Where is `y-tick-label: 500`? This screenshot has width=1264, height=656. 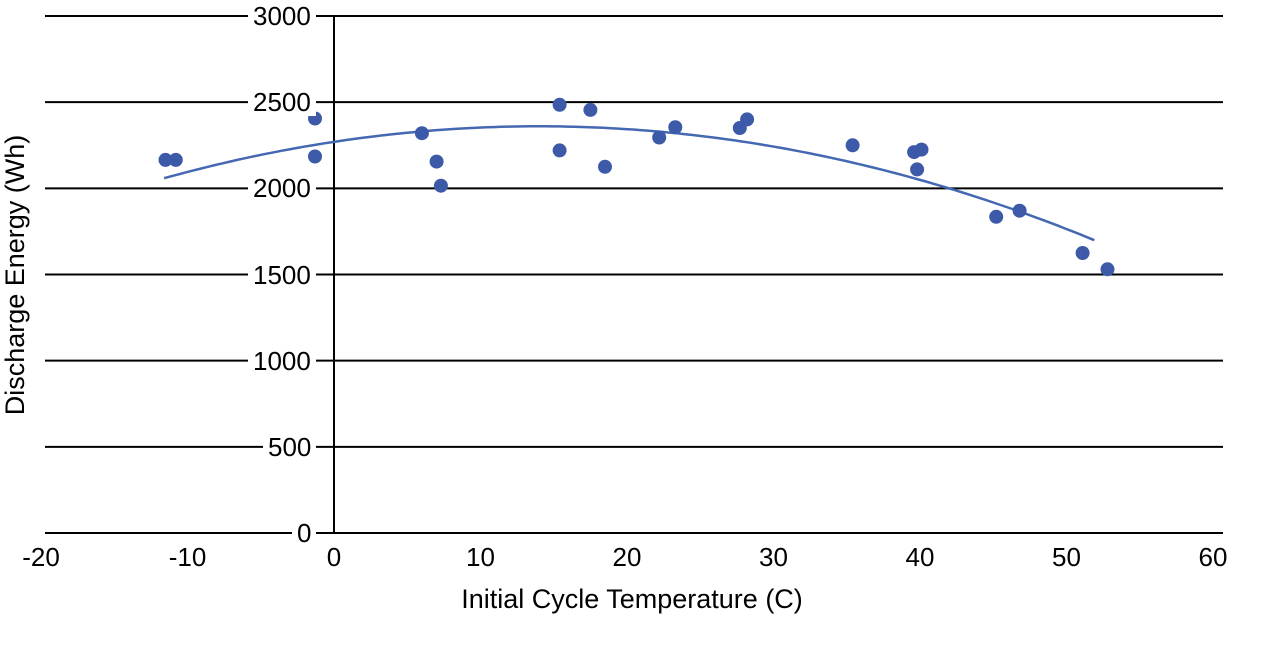 y-tick-label: 500 is located at coordinates (290, 446).